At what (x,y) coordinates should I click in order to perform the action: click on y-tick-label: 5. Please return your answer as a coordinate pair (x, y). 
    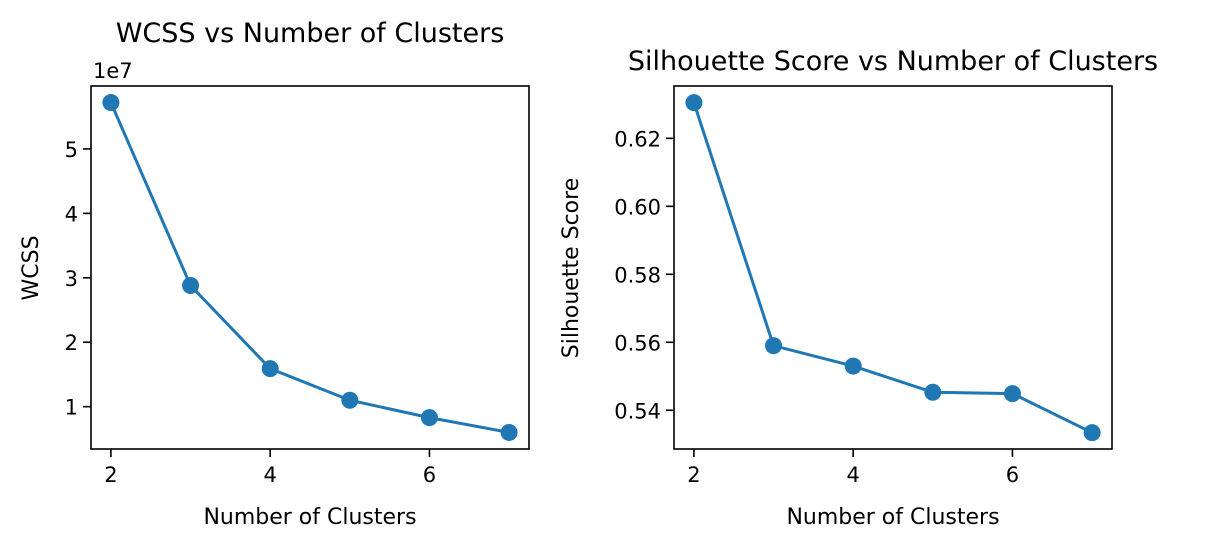
    Looking at the image, I should click on (71, 150).